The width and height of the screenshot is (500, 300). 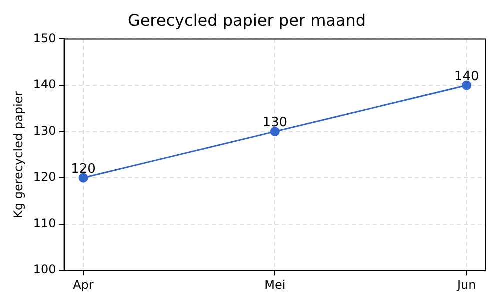 I want to click on x-tick-label: Apr, so click(x=83, y=285).